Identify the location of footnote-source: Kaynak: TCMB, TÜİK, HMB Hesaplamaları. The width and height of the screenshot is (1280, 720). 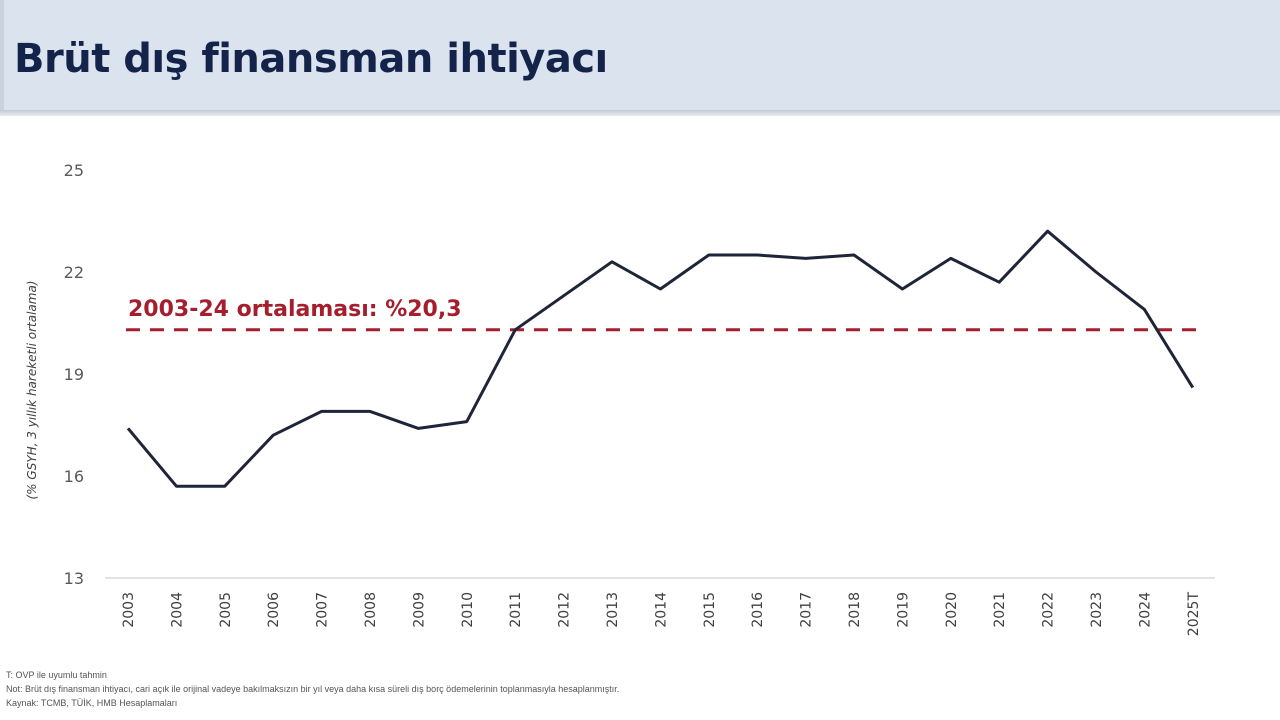
(92, 703).